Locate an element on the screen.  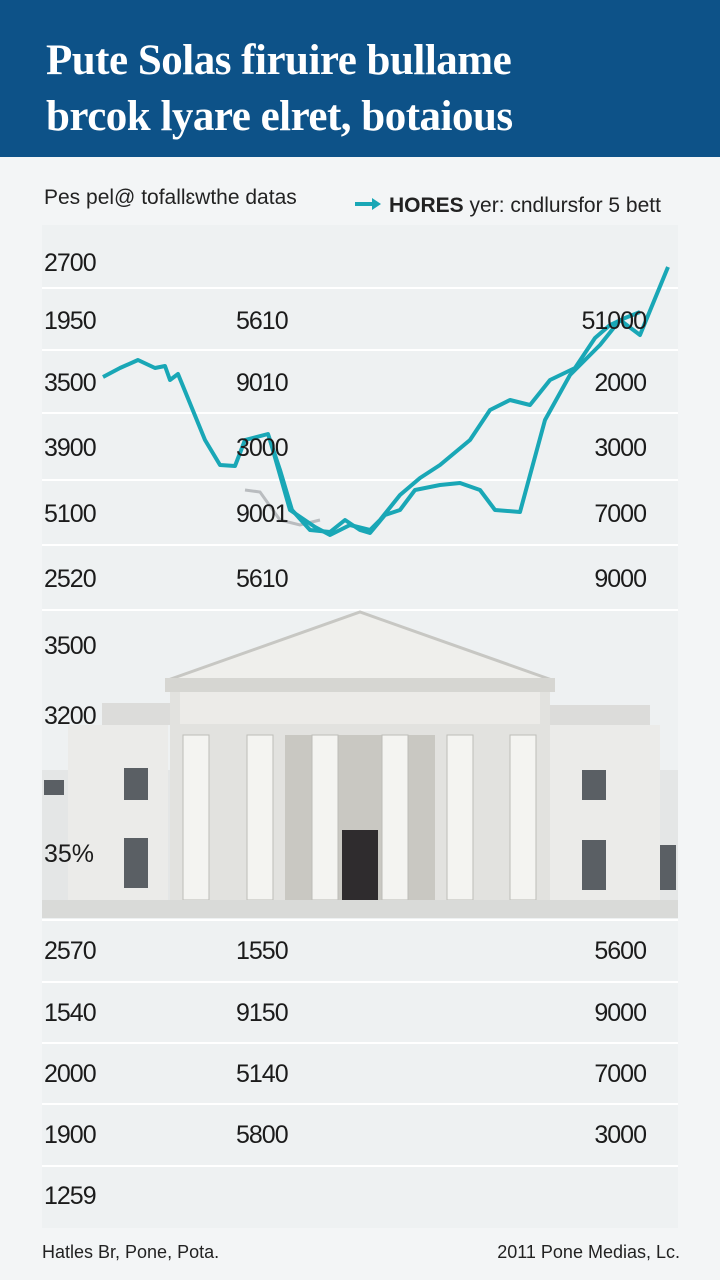
legend-label: yer: cndlursfor 5 bett is located at coordinates (566, 205).